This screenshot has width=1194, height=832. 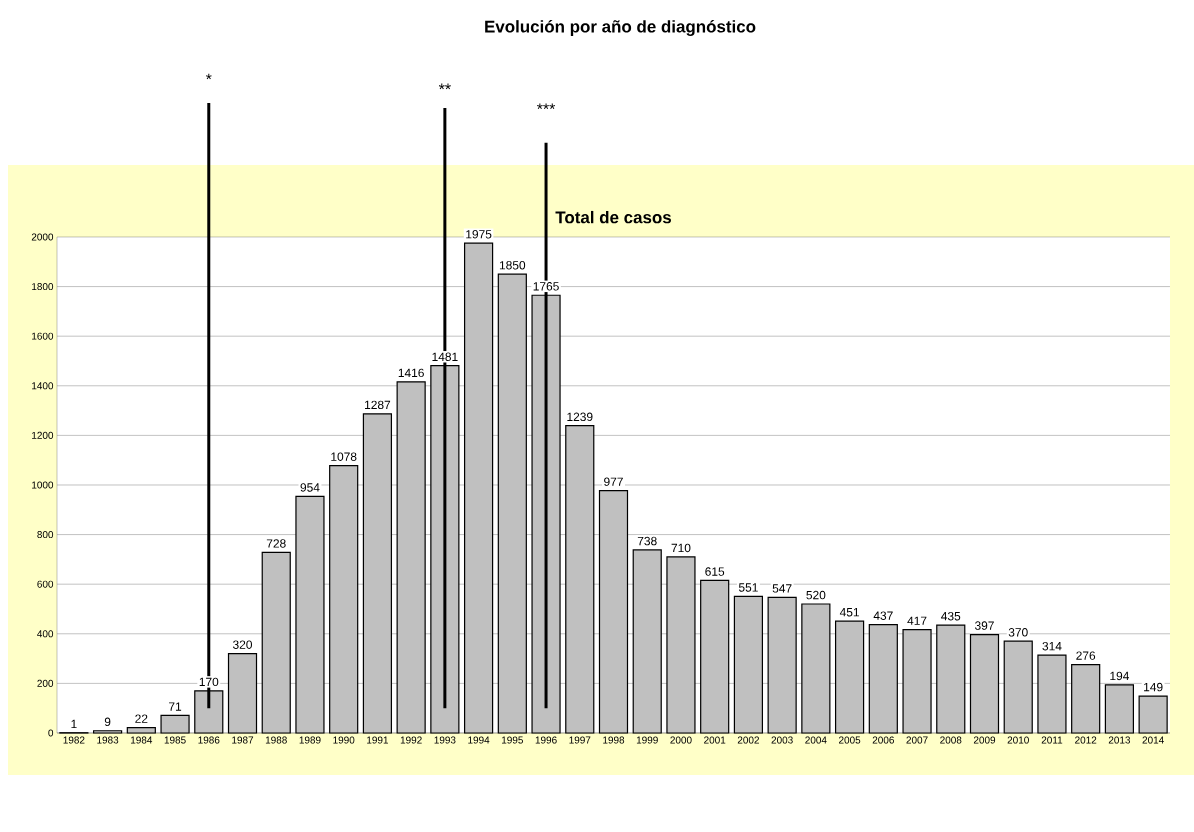 I want to click on x-tick-label: 1993, so click(x=445, y=740).